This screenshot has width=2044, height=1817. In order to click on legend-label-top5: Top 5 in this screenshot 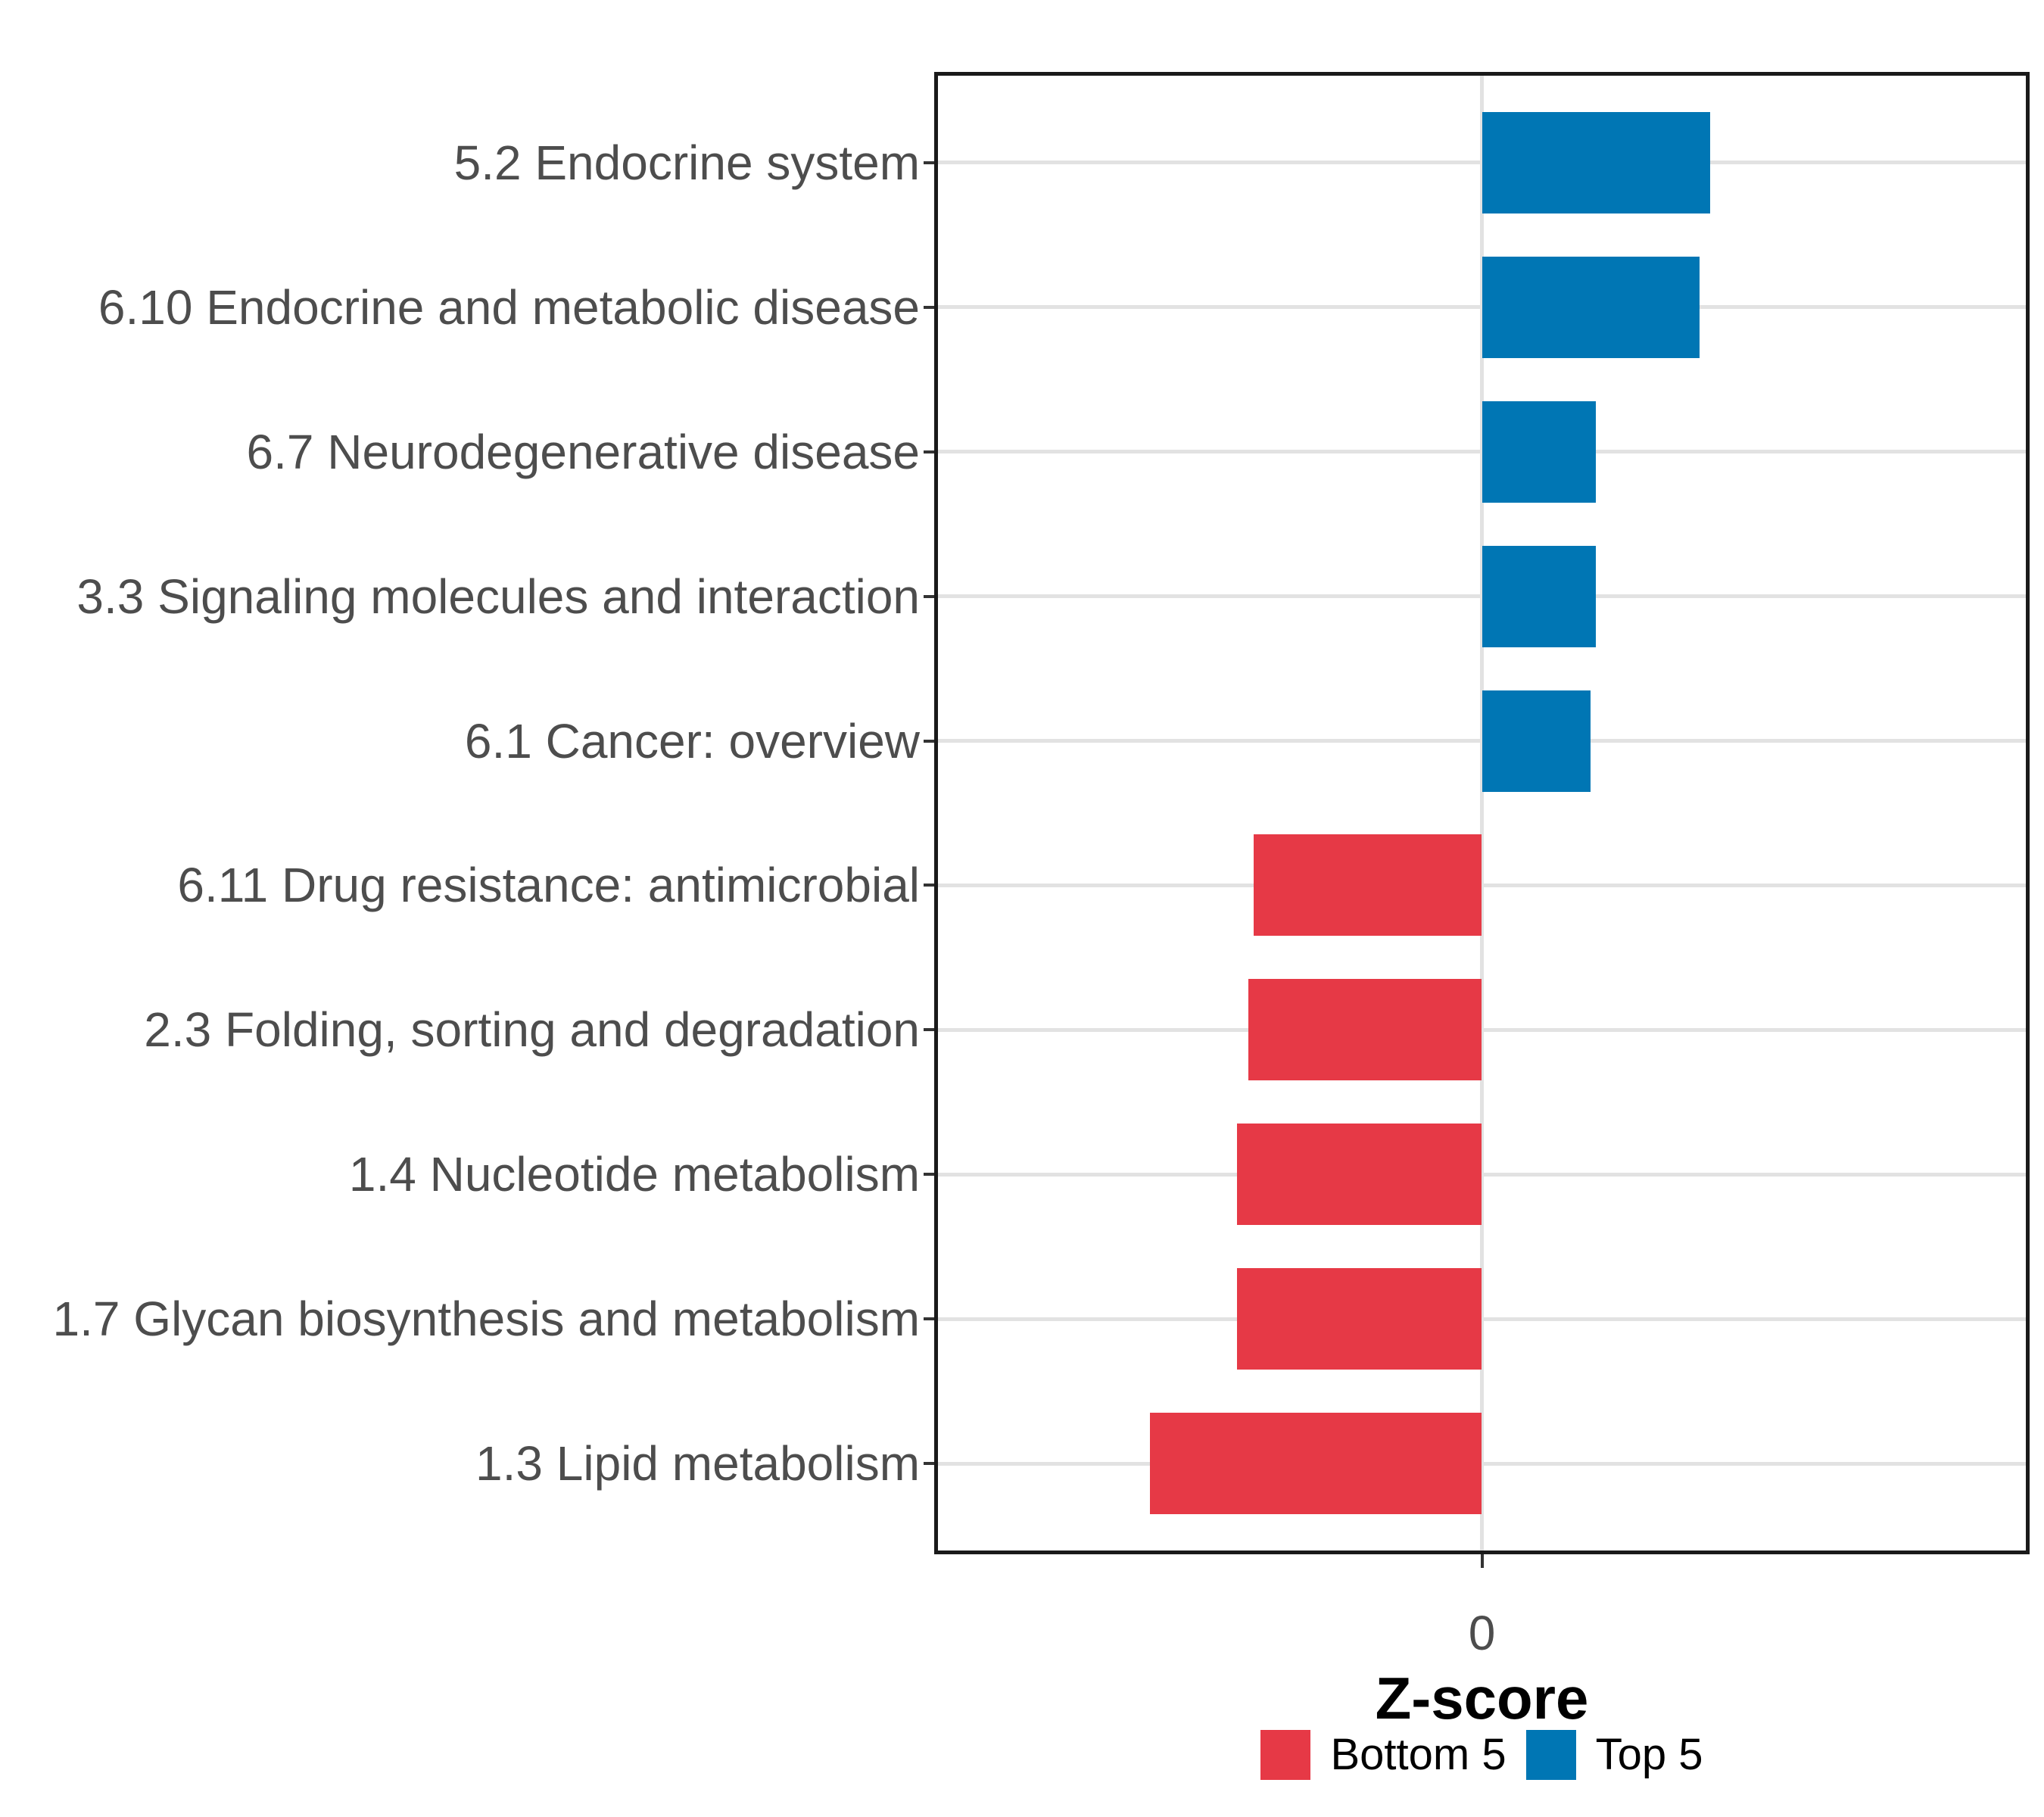, I will do `click(1649, 1754)`.